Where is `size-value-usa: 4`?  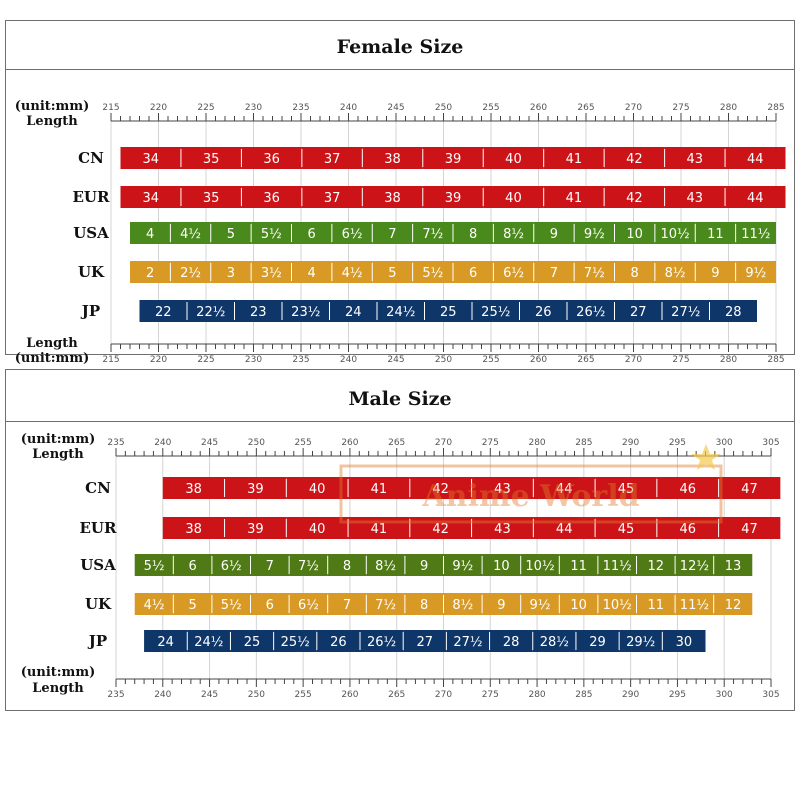
size-value-usa: 4 is located at coordinates (150, 234).